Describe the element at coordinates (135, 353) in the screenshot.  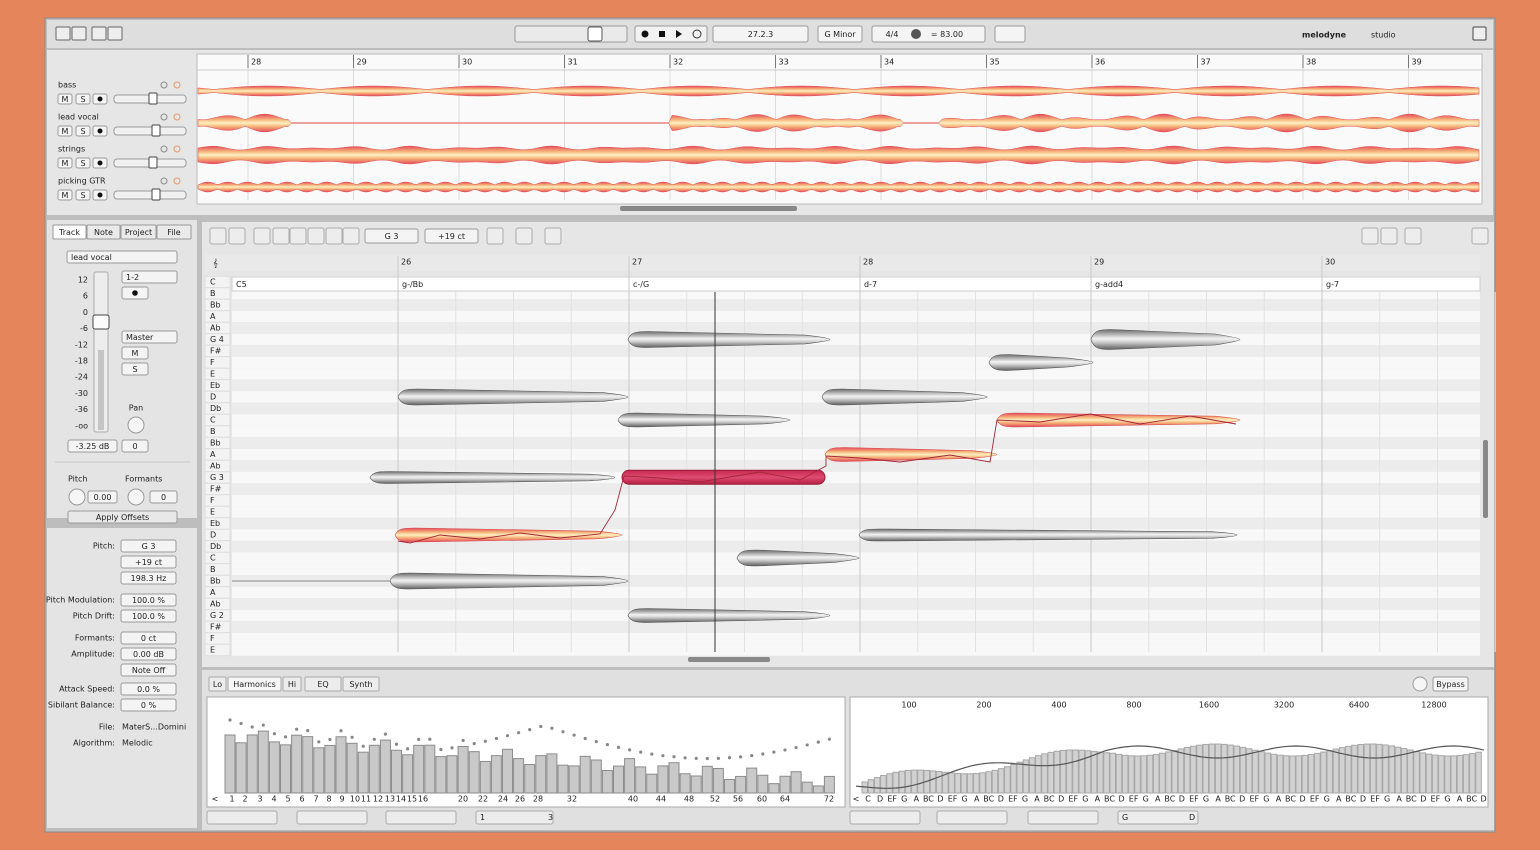
I see `mute-button` at that location.